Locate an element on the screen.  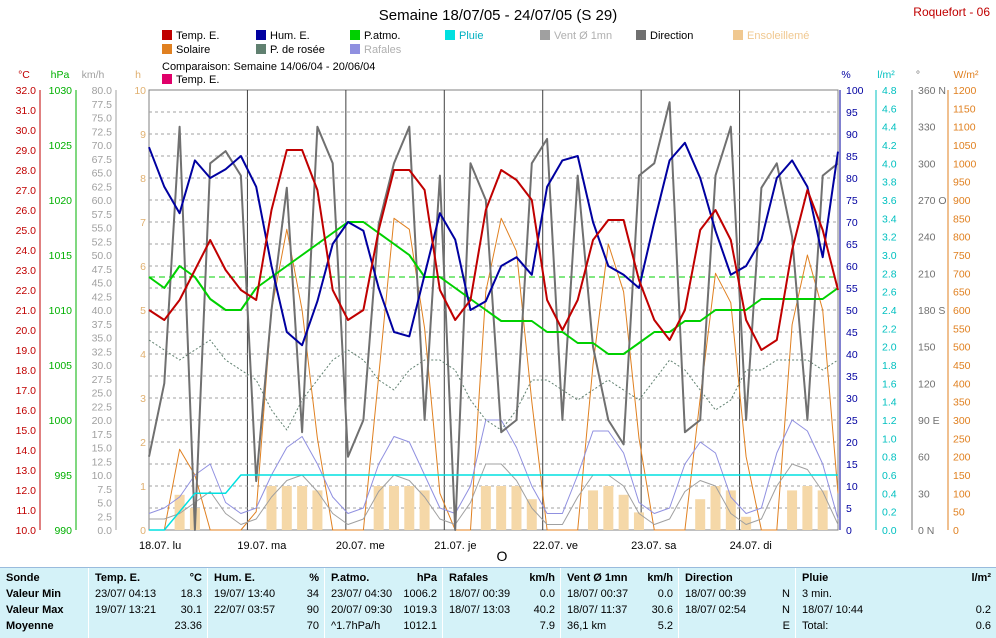
sun-axis-tick: 1 is located at coordinates (143, 487).